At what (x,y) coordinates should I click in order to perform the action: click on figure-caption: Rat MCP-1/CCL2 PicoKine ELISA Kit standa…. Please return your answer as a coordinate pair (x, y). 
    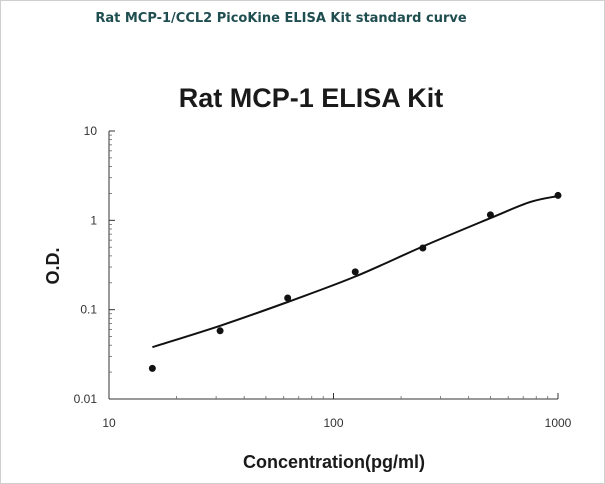
    Looking at the image, I should click on (281, 18).